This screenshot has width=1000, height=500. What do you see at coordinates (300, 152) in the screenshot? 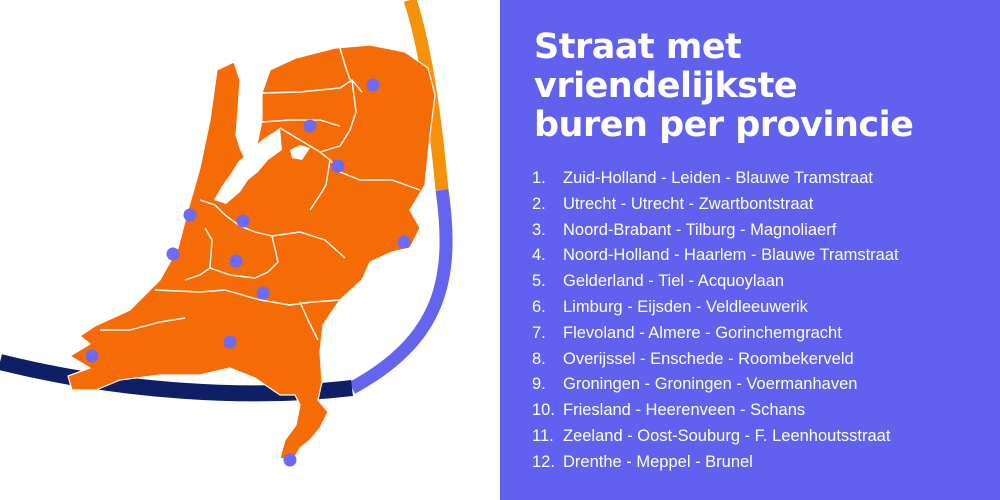
I see `markermeer-water` at bounding box center [300, 152].